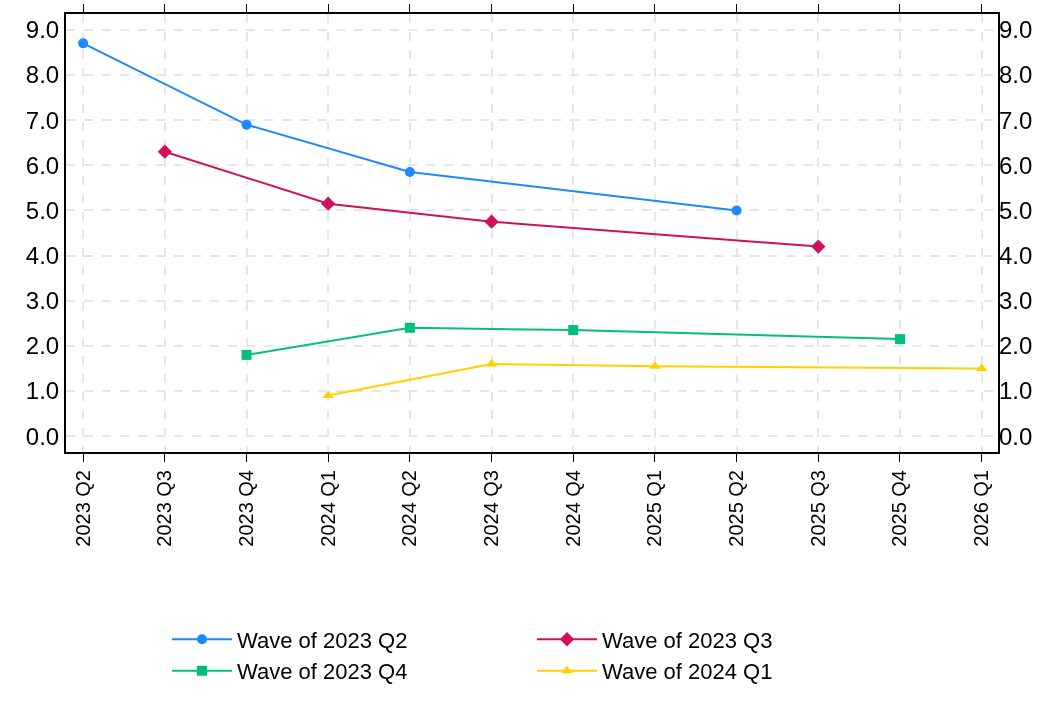 The width and height of the screenshot is (1057, 705). What do you see at coordinates (1016, 391) in the screenshot?
I see `y2-tick-label: 1.0` at bounding box center [1016, 391].